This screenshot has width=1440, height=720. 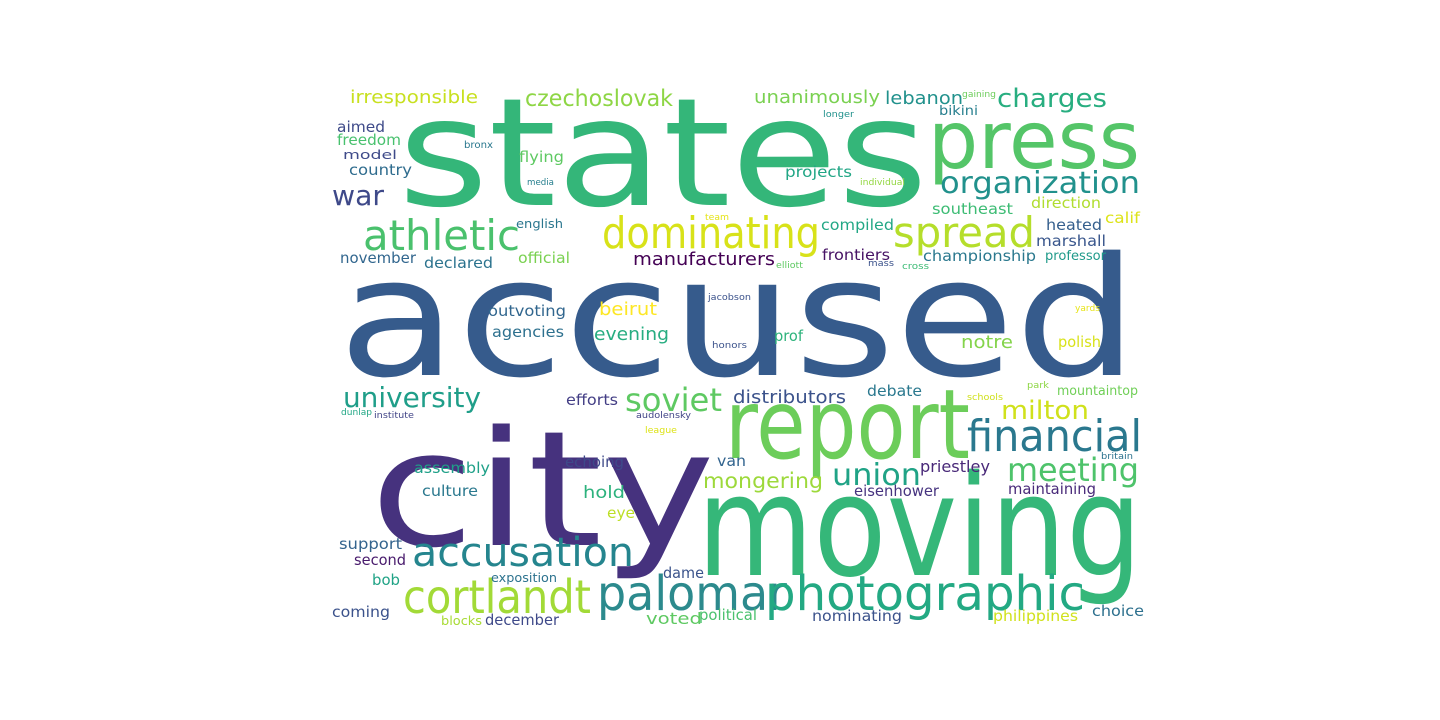 What do you see at coordinates (599, 99) in the screenshot?
I see `word-czechoslovak: czechoslovak` at bounding box center [599, 99].